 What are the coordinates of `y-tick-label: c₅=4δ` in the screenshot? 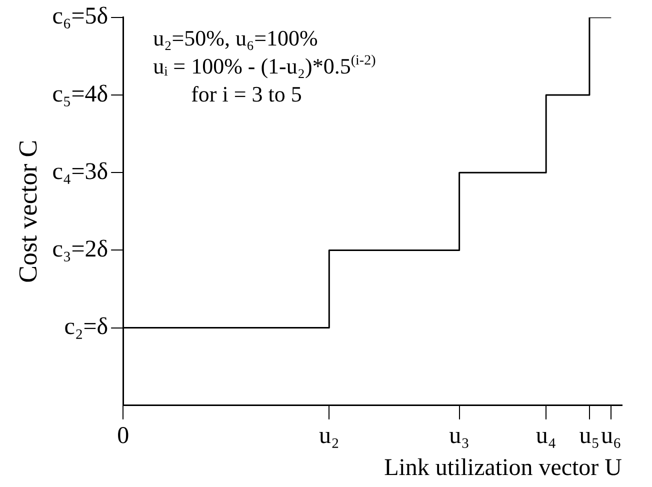 It's located at (80, 94).